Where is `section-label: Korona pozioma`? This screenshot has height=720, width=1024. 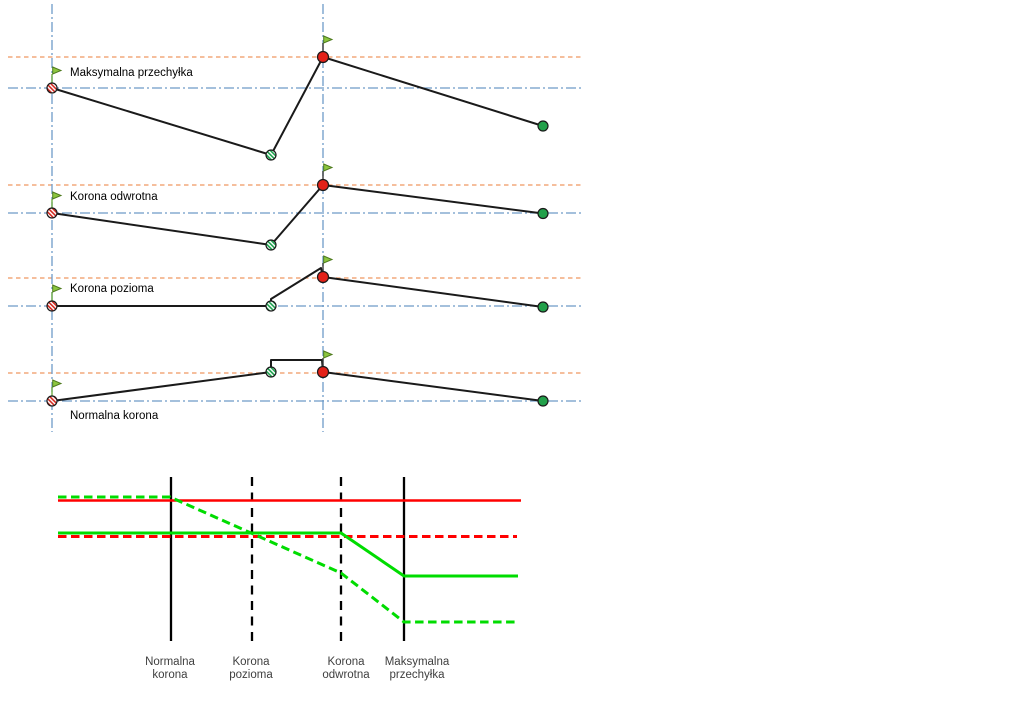 section-label: Korona pozioma is located at coordinates (112, 289).